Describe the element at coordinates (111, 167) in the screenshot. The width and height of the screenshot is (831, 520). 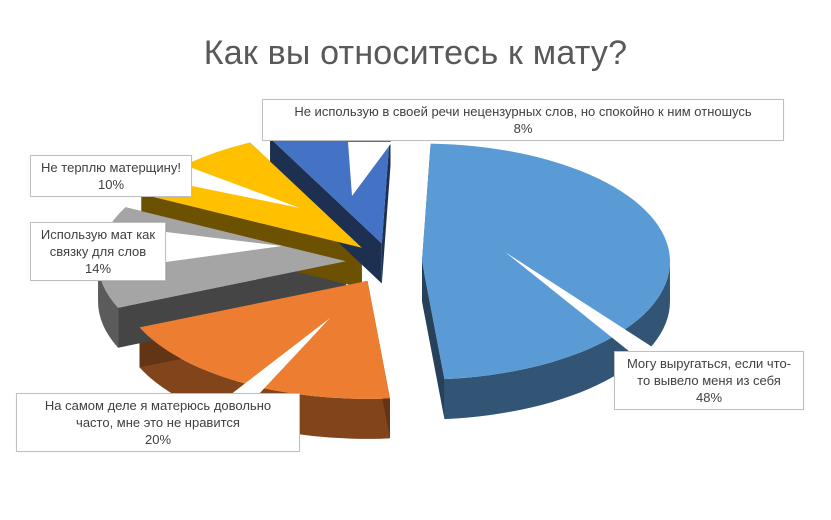
I see `data-label-10-line1: Не терплю матерщину!` at that location.